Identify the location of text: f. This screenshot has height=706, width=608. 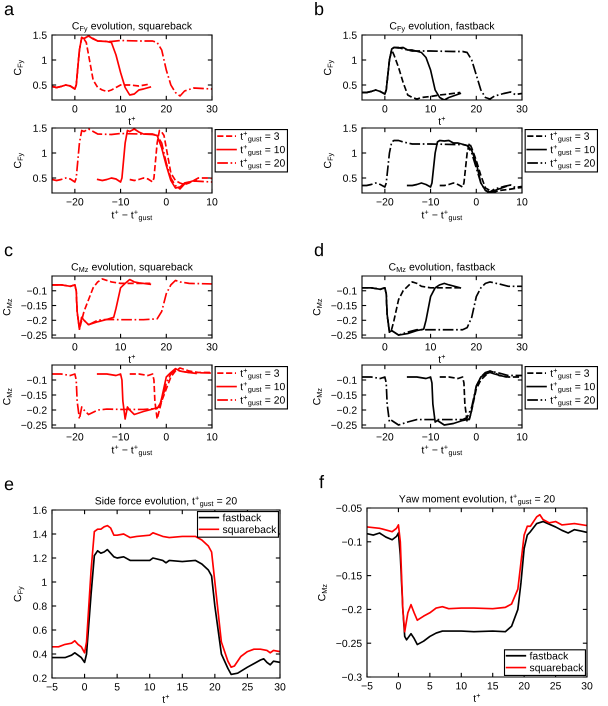
(321, 481).